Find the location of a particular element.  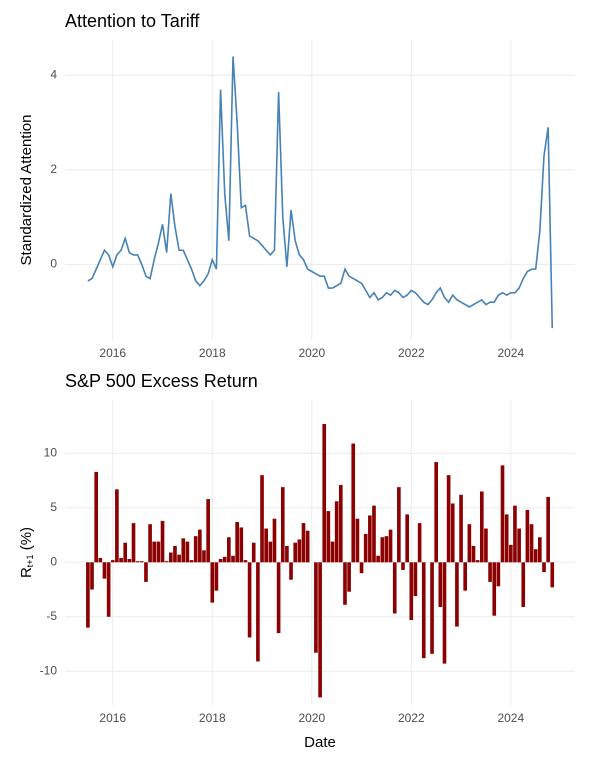

y-axis-label: Rt+1 (%) is located at coordinates (26, 552).